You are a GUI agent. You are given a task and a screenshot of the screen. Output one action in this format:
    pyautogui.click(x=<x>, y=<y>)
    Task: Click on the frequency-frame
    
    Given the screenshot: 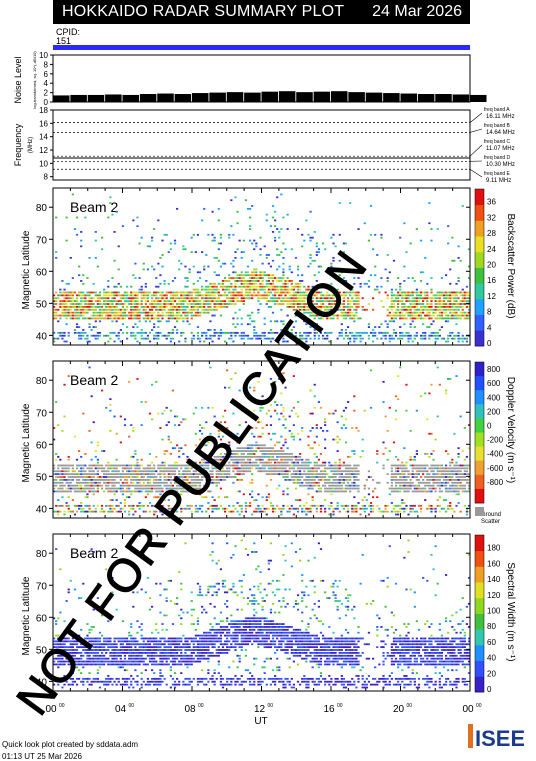 What is the action you would take?
    pyautogui.click(x=261, y=145)
    